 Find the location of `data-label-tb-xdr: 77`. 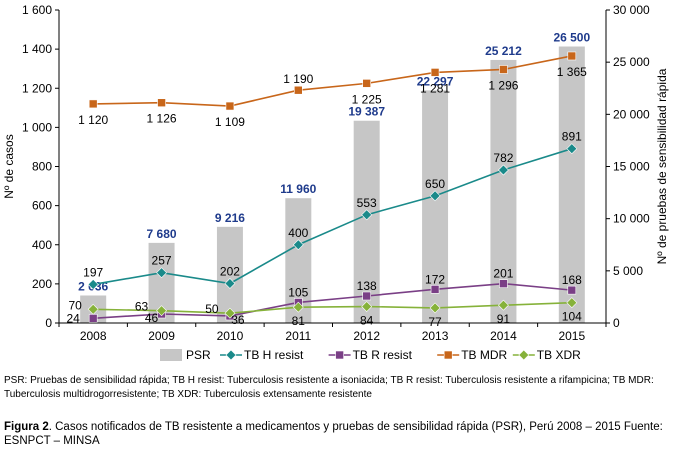

data-label-tb-xdr: 77 is located at coordinates (435, 322).